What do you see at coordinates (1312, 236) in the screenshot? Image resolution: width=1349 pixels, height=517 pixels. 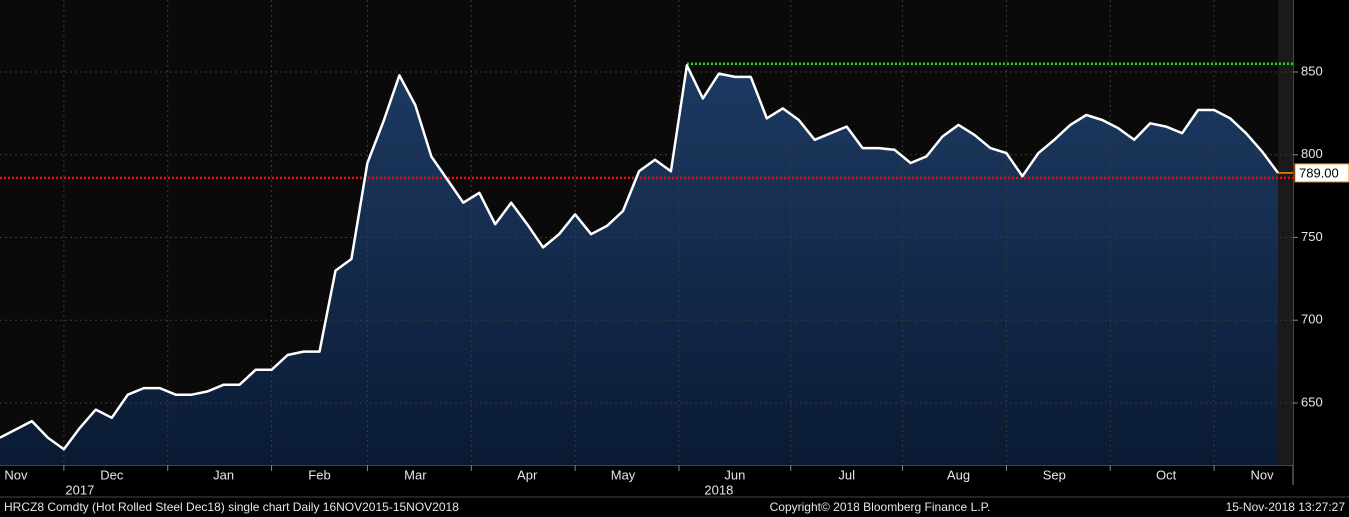 I see `y-tick-label: 750` at bounding box center [1312, 236].